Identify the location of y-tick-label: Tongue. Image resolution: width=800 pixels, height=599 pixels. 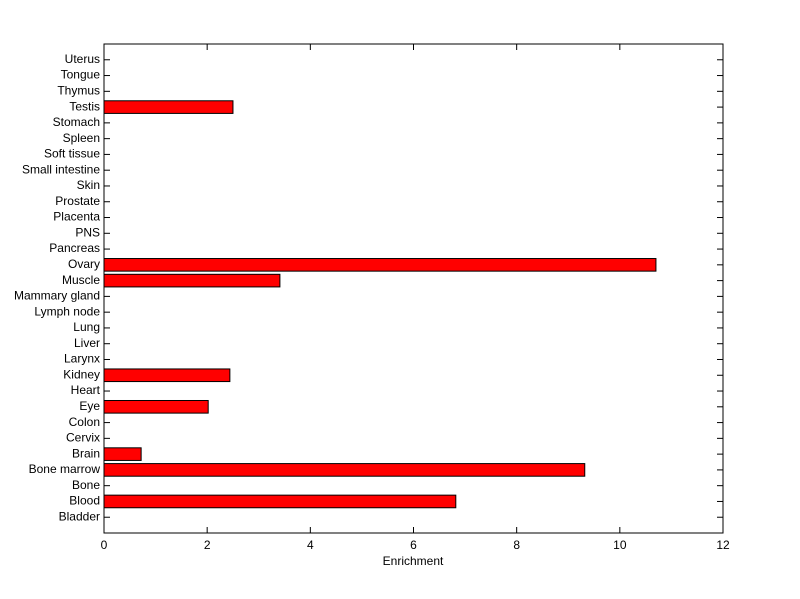
(81, 75).